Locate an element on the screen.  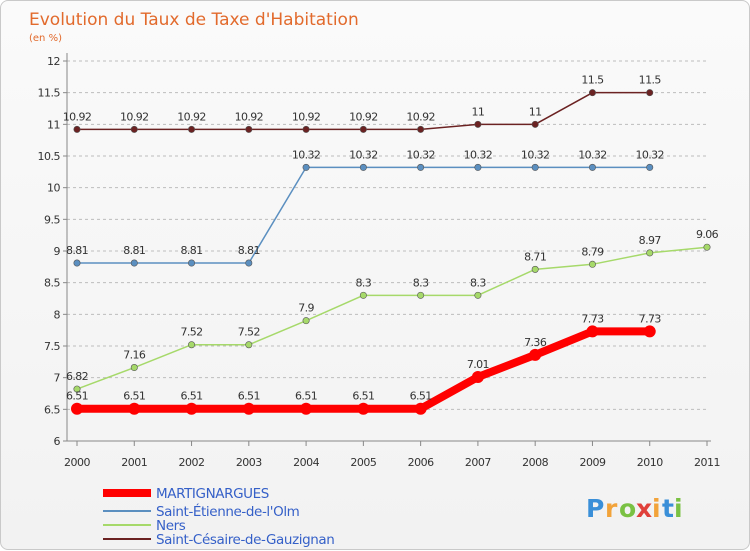
data-label: 8.97 is located at coordinates (650, 240).